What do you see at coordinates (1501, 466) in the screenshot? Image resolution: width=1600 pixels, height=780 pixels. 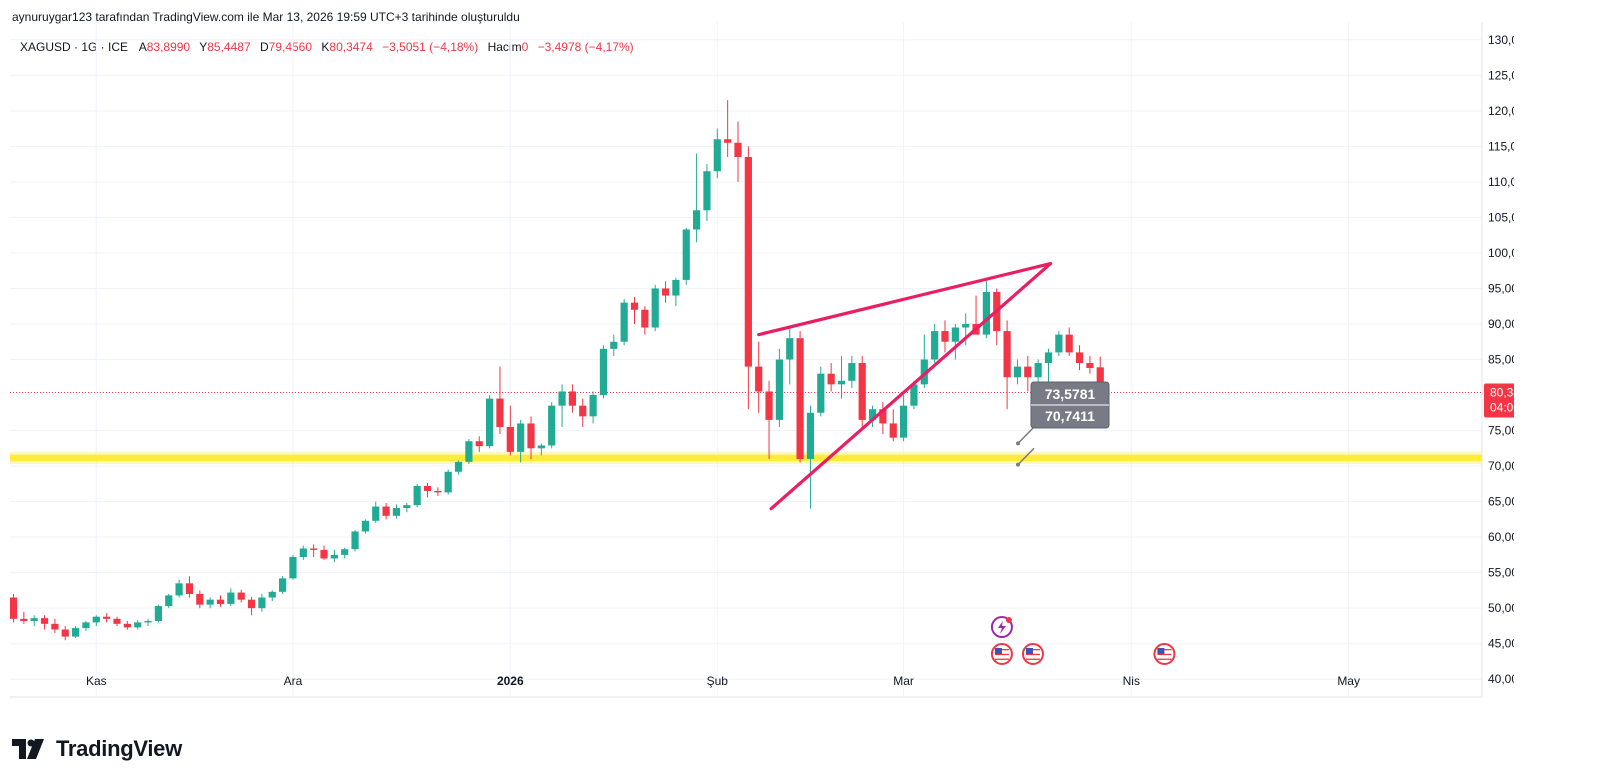 I see `price-tick-label: 70,0000` at bounding box center [1501, 466].